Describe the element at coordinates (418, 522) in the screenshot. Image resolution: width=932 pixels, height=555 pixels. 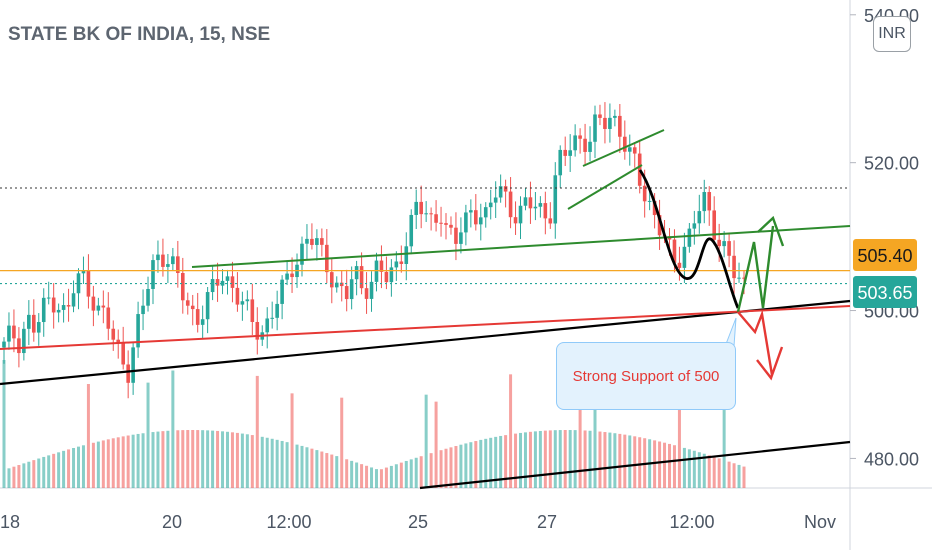
I see `time-axis: 18 20 12:00 25 27 12:00 Nov` at that location.